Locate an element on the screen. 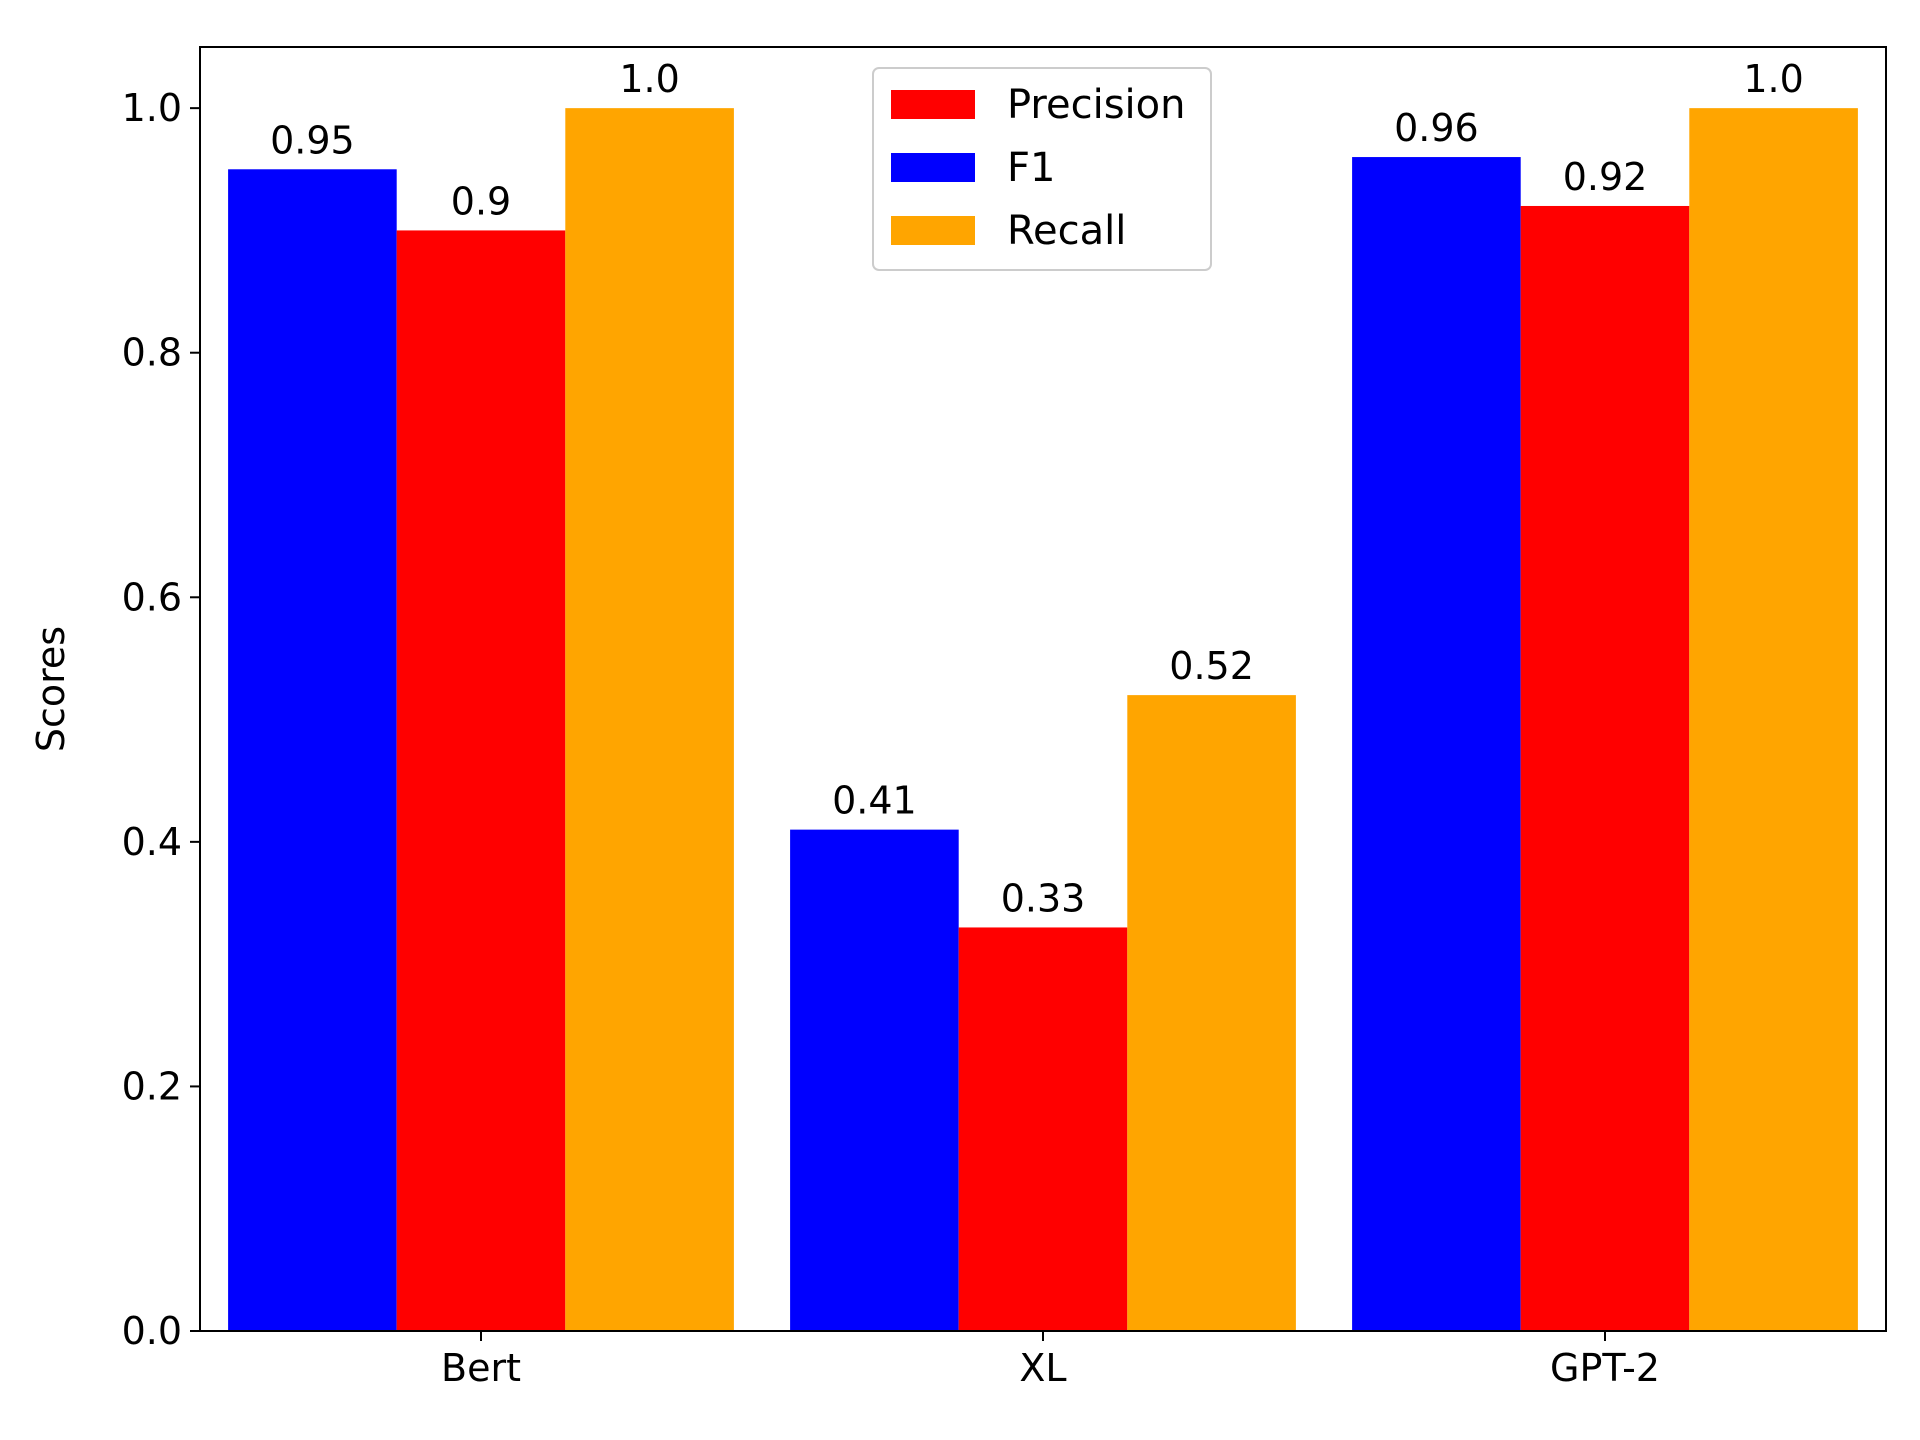 The width and height of the screenshot is (1920, 1440). bar-recall-bert is located at coordinates (649, 720).